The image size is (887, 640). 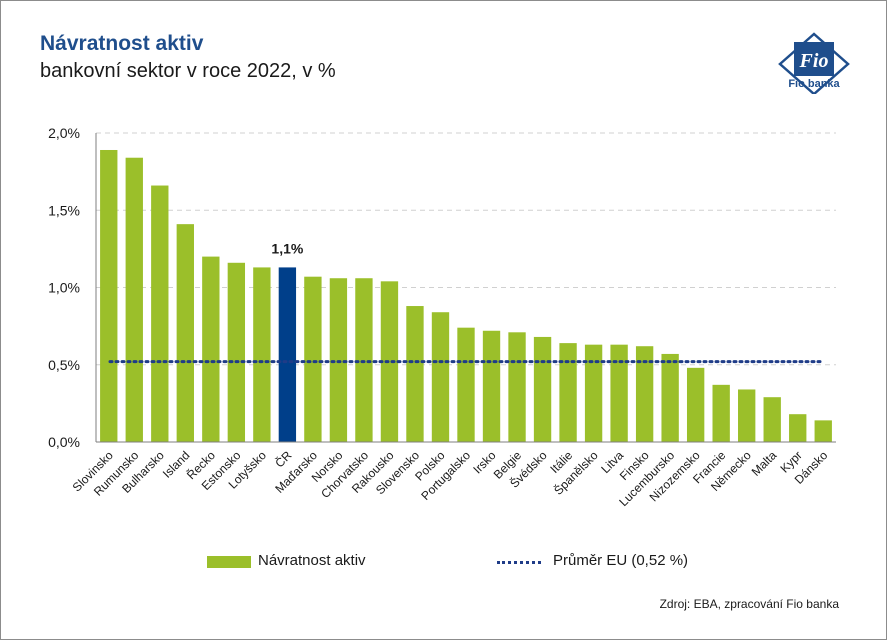 I want to click on logo-mark: Fio, so click(x=814, y=61).